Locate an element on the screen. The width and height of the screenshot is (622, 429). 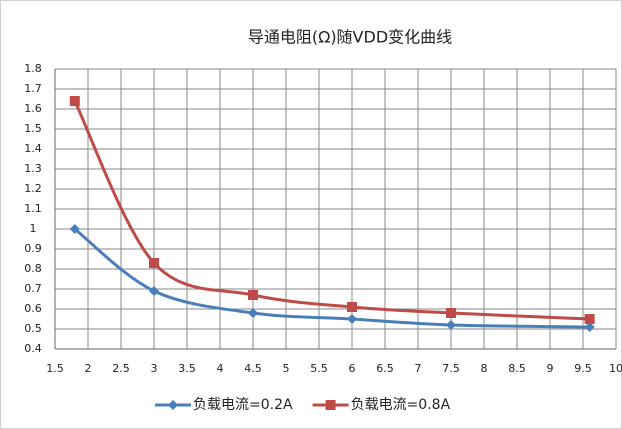
y-tick-label: 1.1 is located at coordinates (33, 208).